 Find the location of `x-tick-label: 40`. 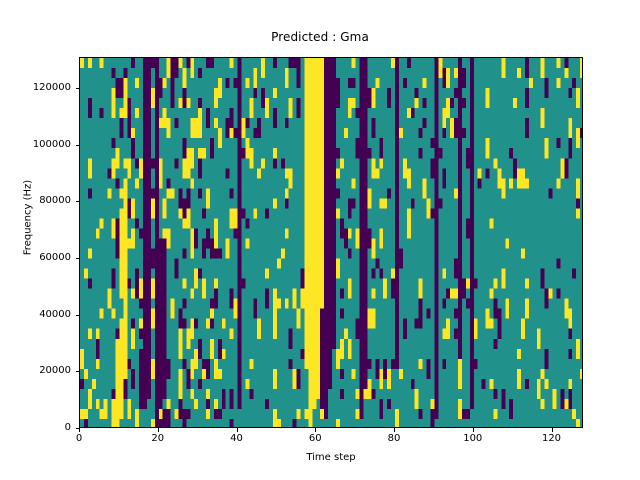

x-tick-label: 40 is located at coordinates (236, 438).